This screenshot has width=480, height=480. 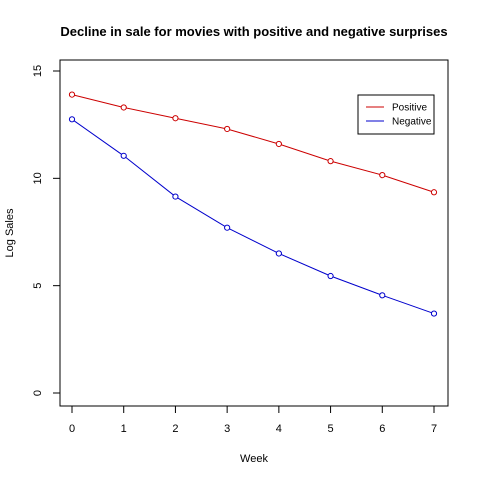 What do you see at coordinates (124, 429) in the screenshot?
I see `x-tick-label: 1` at bounding box center [124, 429].